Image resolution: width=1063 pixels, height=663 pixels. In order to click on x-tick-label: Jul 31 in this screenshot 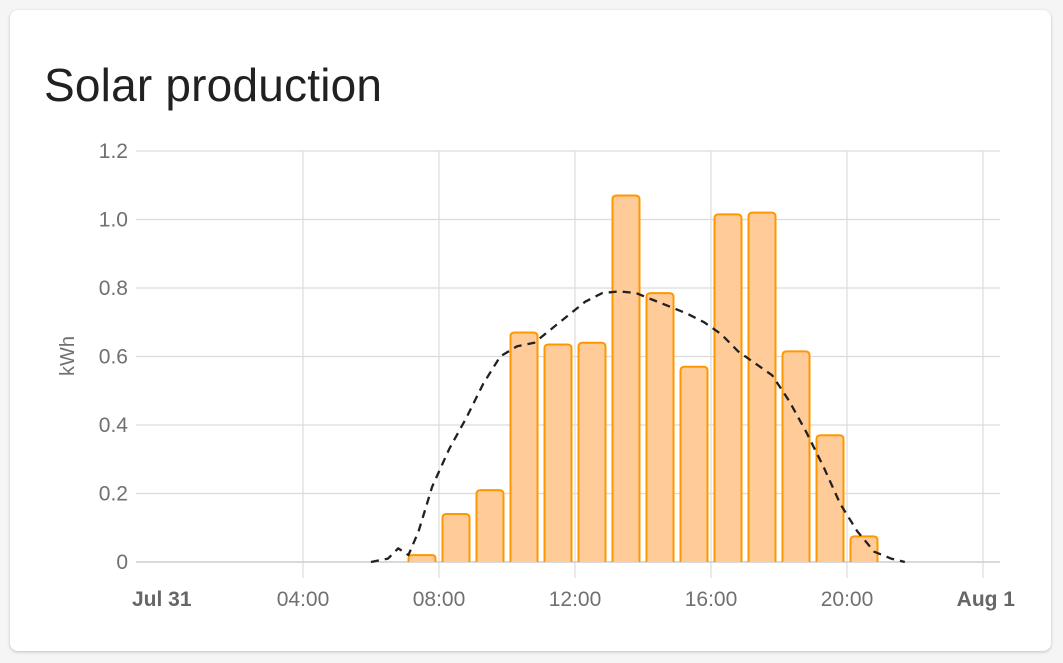, I will do `click(162, 599)`.